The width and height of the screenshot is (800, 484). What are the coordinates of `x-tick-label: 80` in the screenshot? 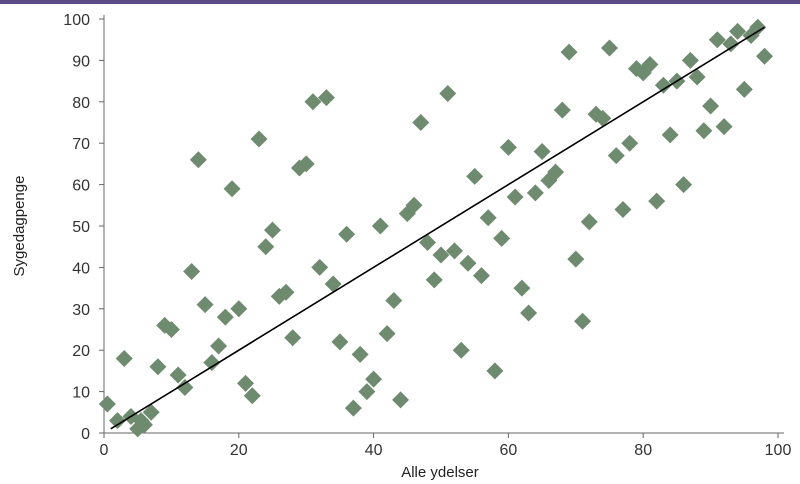 It's located at (643, 450).